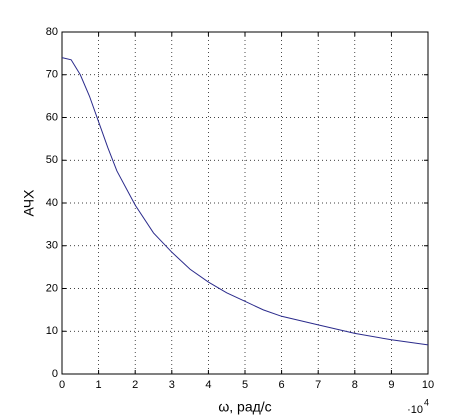 The width and height of the screenshot is (472, 420). I want to click on y-tick-label: 0, so click(55, 374).